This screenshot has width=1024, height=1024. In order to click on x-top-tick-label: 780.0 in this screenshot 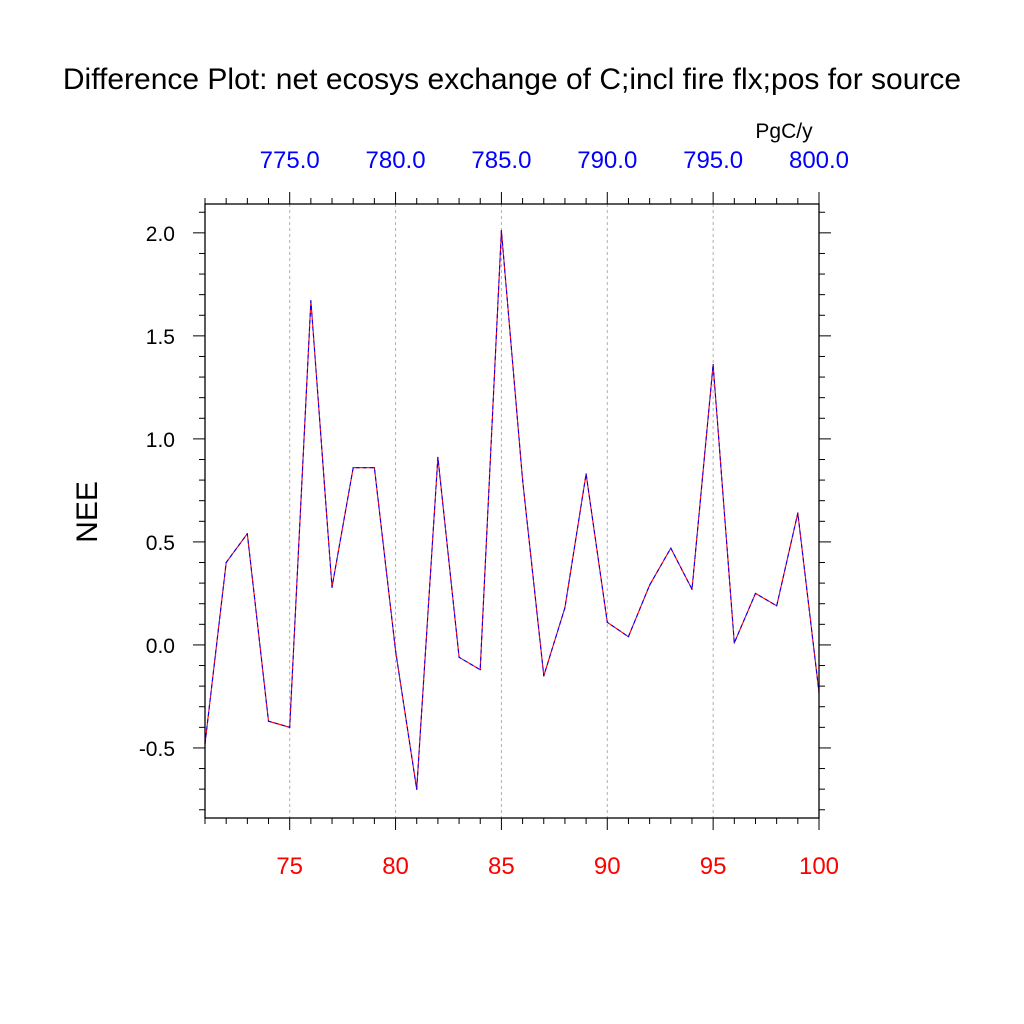, I will do `click(396, 160)`.